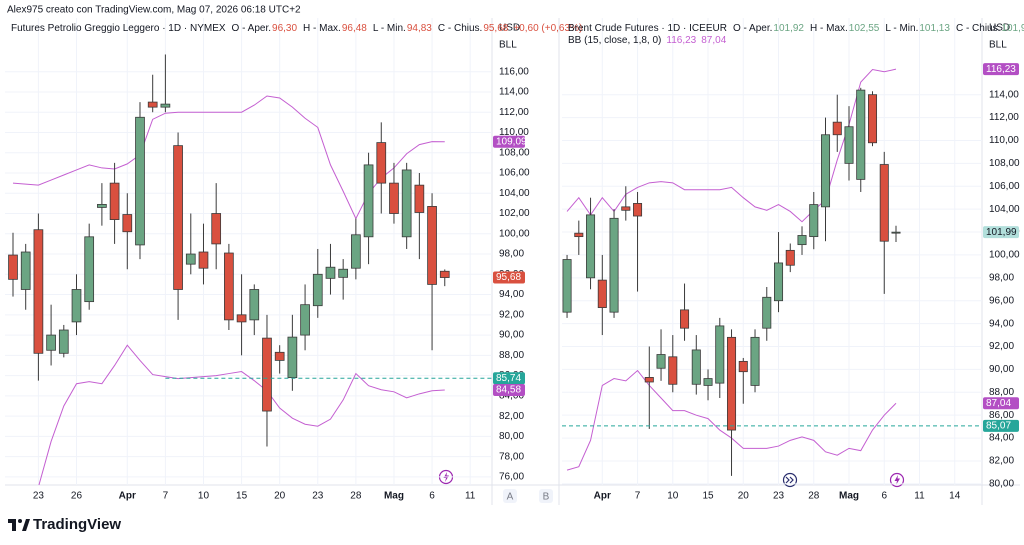 This screenshot has width=1024, height=545. What do you see at coordinates (322, 28) in the screenshot?
I see `legend-ohlc-label: H - Max.` at bounding box center [322, 28].